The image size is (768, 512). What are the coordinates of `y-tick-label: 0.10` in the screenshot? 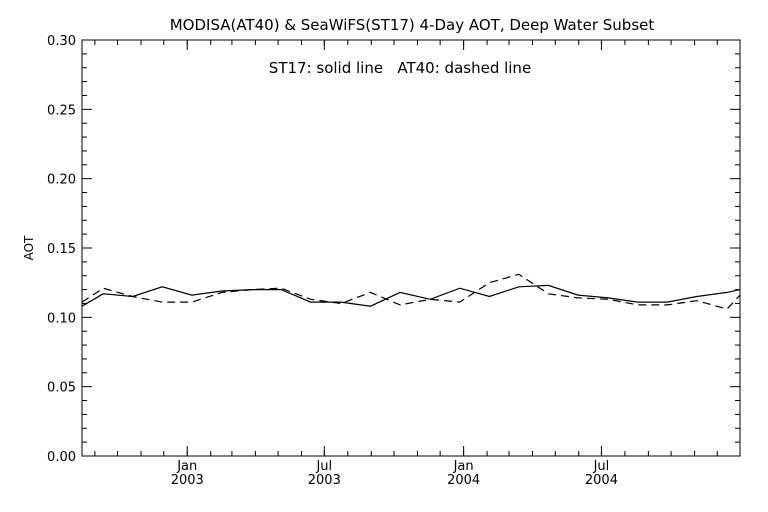 It's located at (61, 318).